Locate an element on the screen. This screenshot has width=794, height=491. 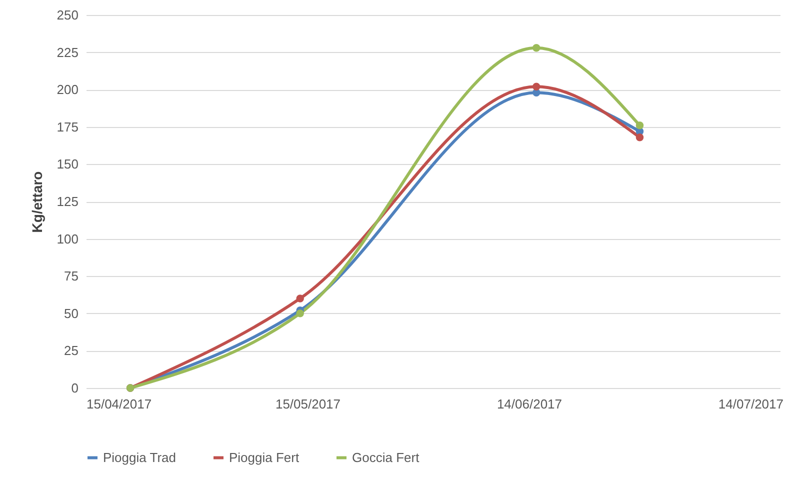
y-tick-label: 250 is located at coordinates (67, 15).